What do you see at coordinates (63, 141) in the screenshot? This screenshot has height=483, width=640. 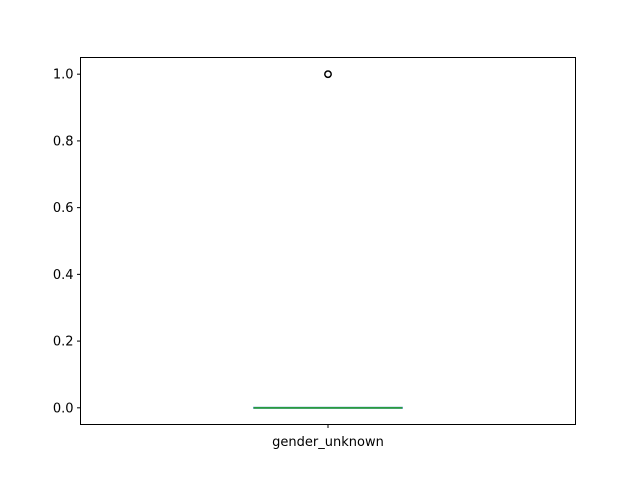 I see `y-tick-label: 0.8` at bounding box center [63, 141].